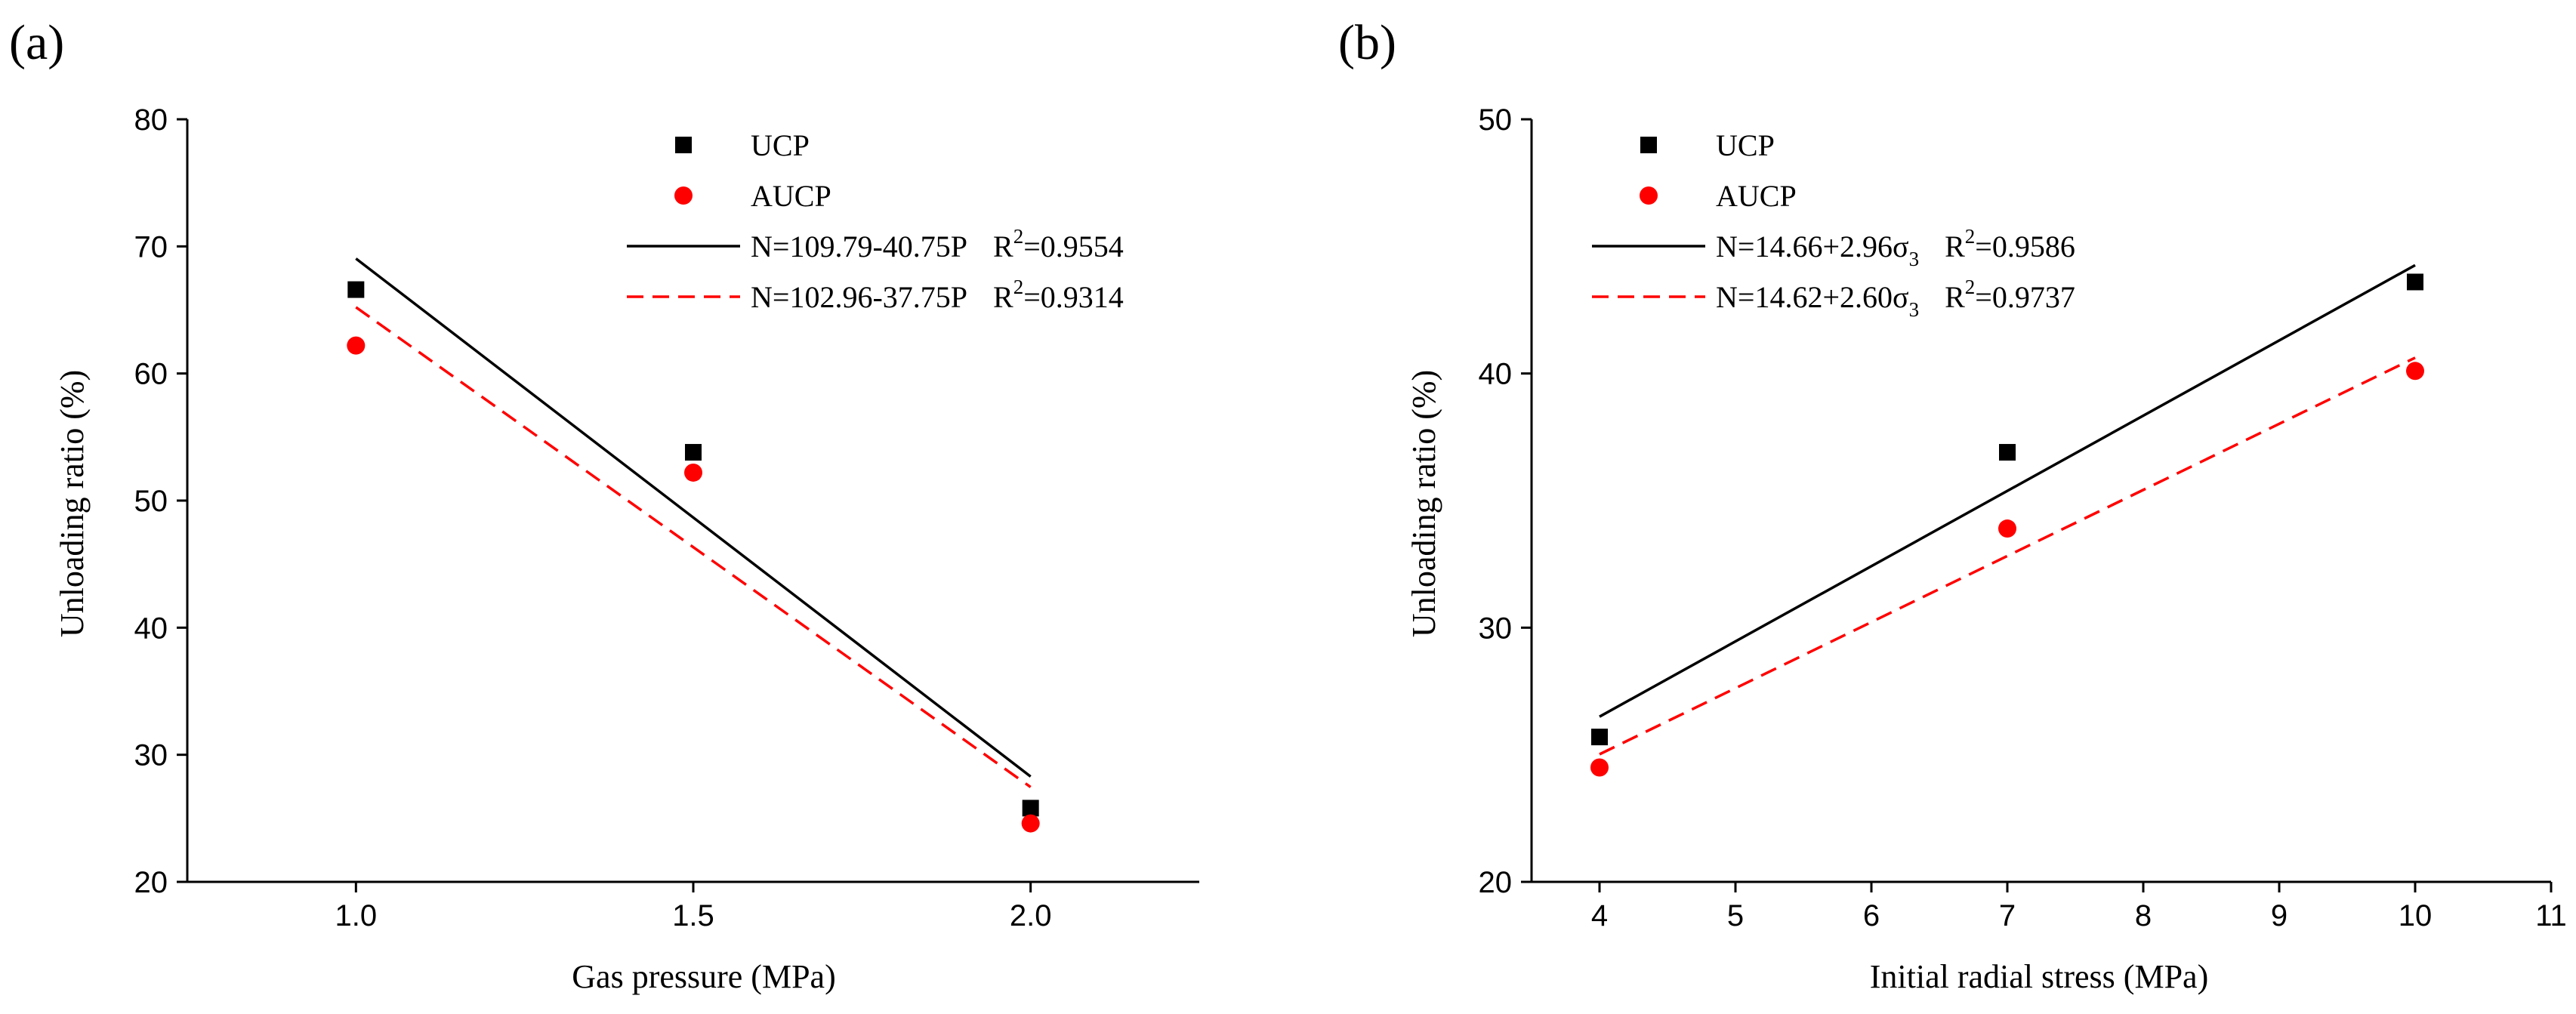  What do you see at coordinates (1735, 915) in the screenshot?
I see `x-tick-label-b: 5` at bounding box center [1735, 915].